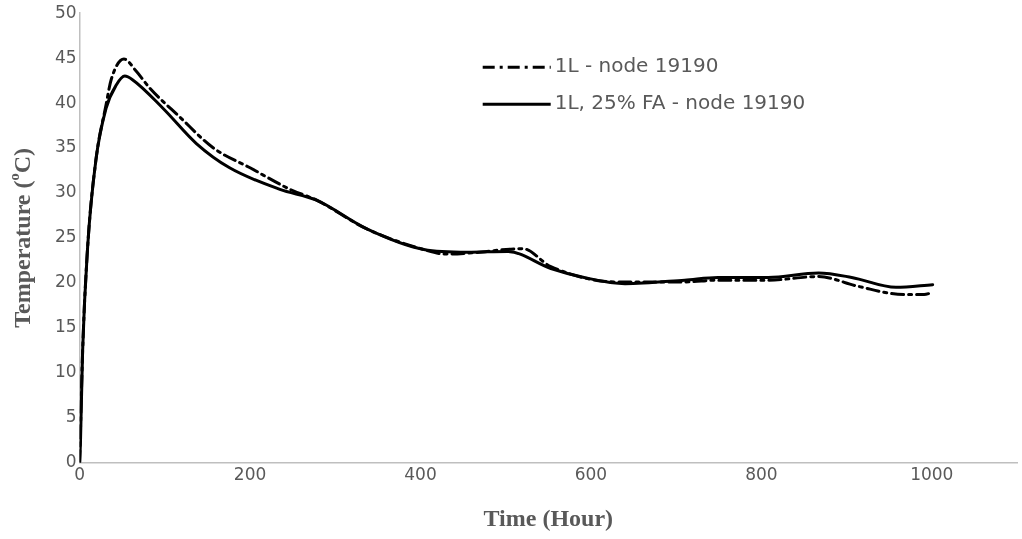 Image resolution: width=1022 pixels, height=539 pixels. I want to click on y-tick-label: 10, so click(65, 371).